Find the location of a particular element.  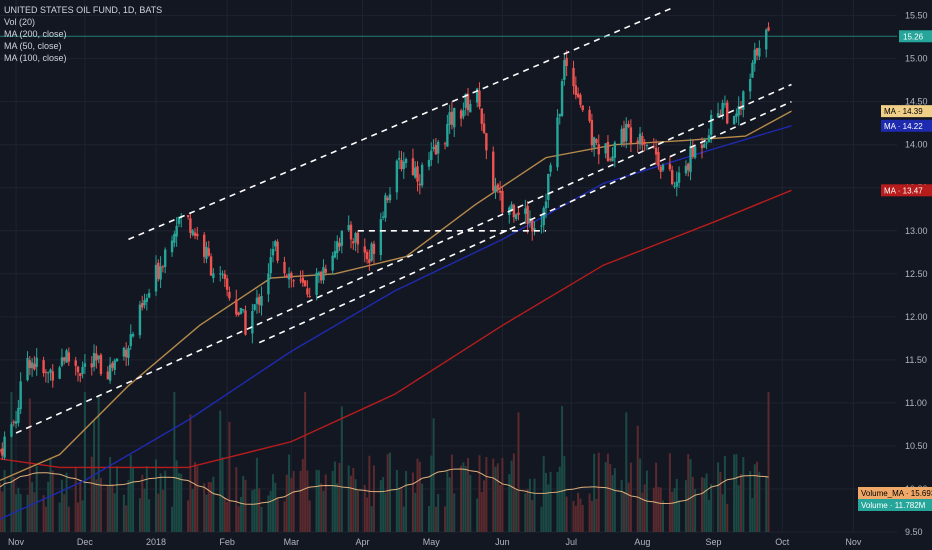

legend-ma50: MA (50, close) is located at coordinates (33, 46).